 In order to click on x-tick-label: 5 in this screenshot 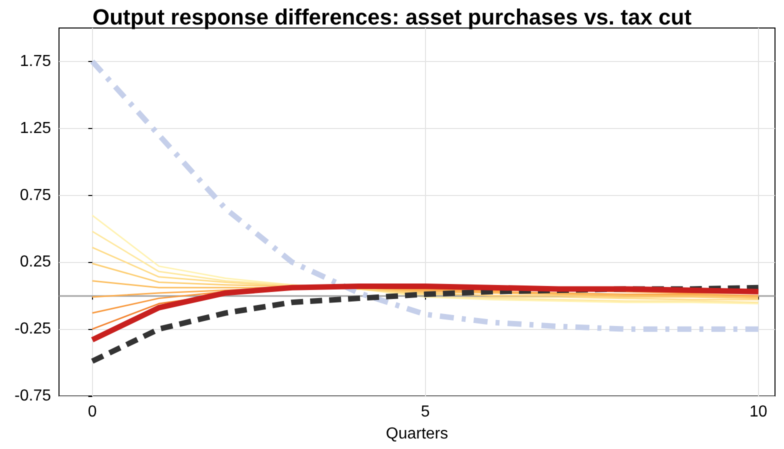, I will do `click(425, 412)`.